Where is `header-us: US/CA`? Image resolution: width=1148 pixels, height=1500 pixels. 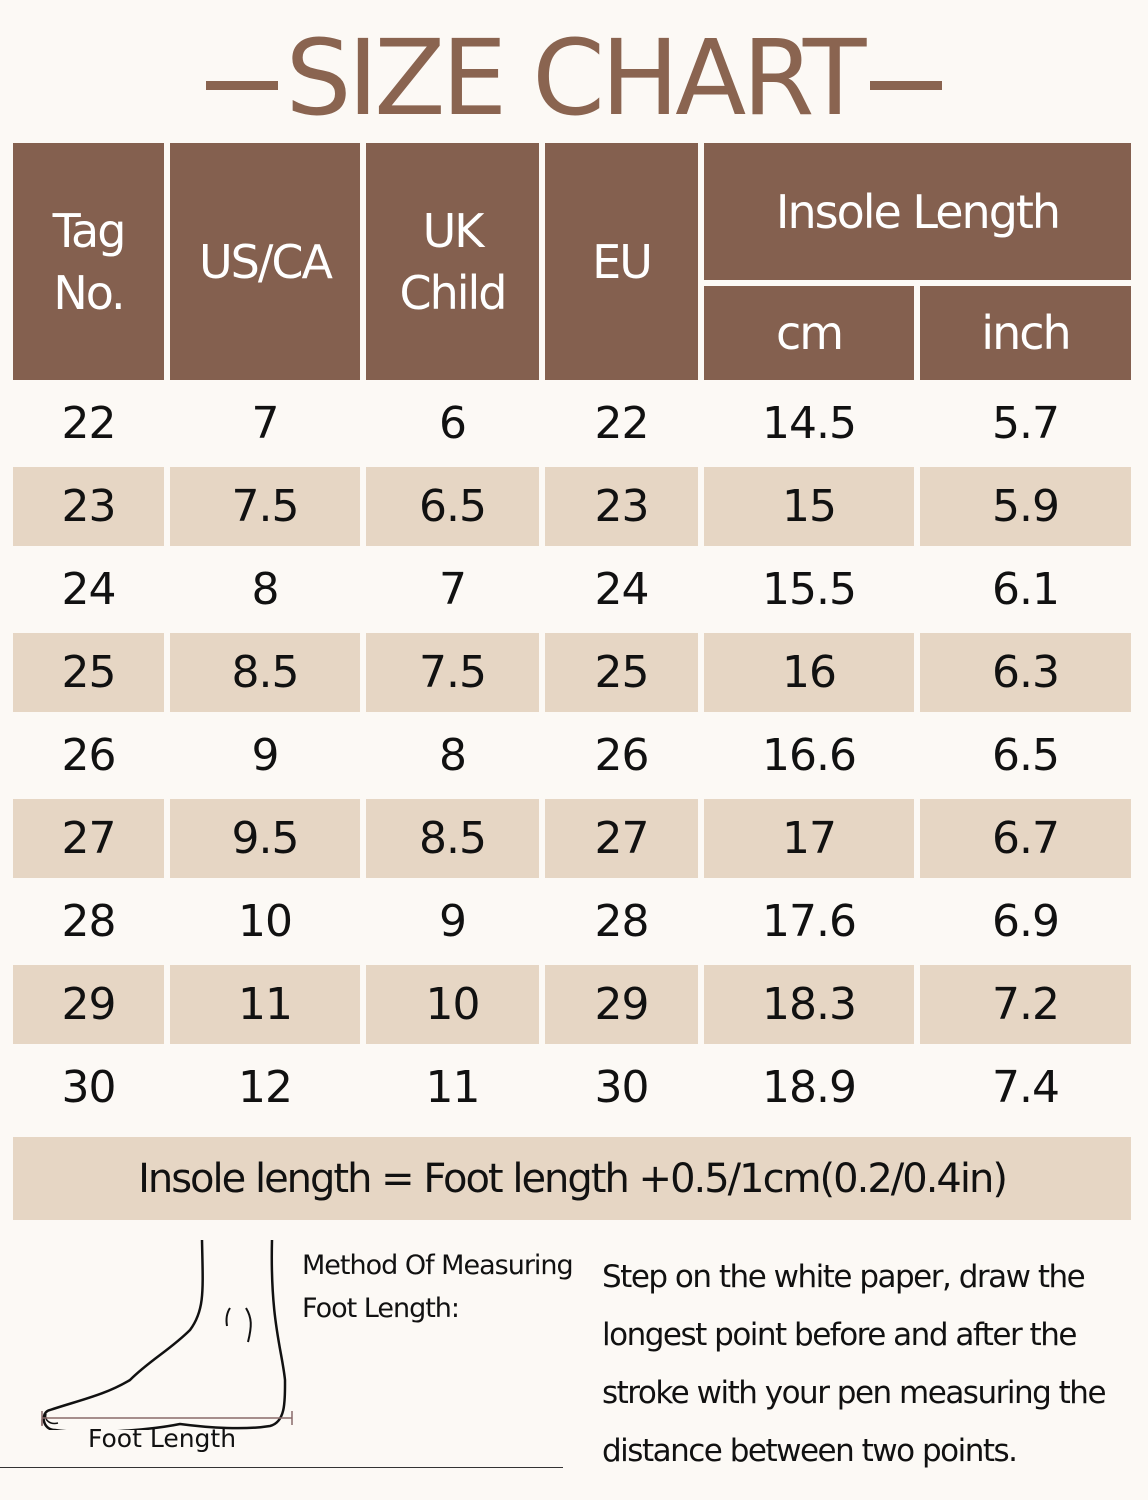
header-us: US/CA is located at coordinates (265, 261).